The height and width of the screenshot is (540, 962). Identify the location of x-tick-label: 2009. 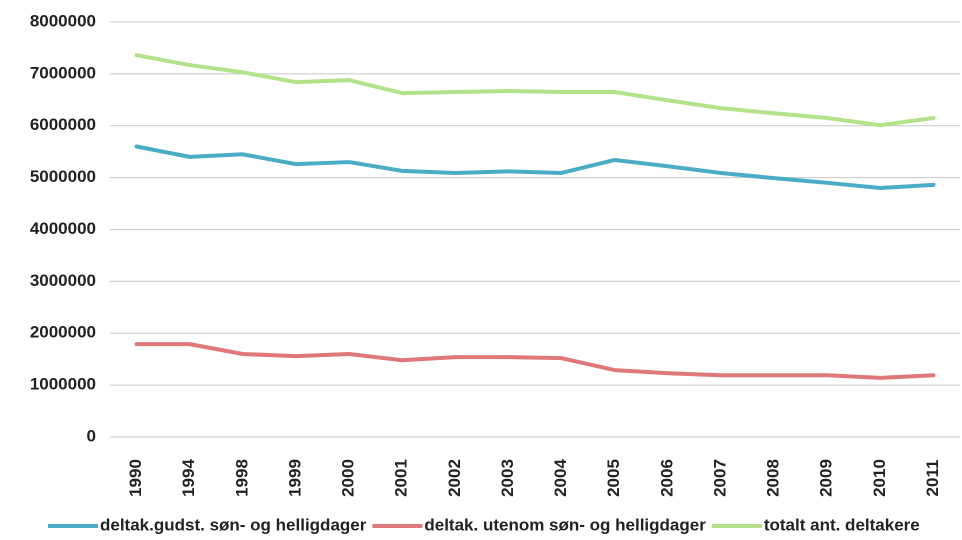
(826, 478).